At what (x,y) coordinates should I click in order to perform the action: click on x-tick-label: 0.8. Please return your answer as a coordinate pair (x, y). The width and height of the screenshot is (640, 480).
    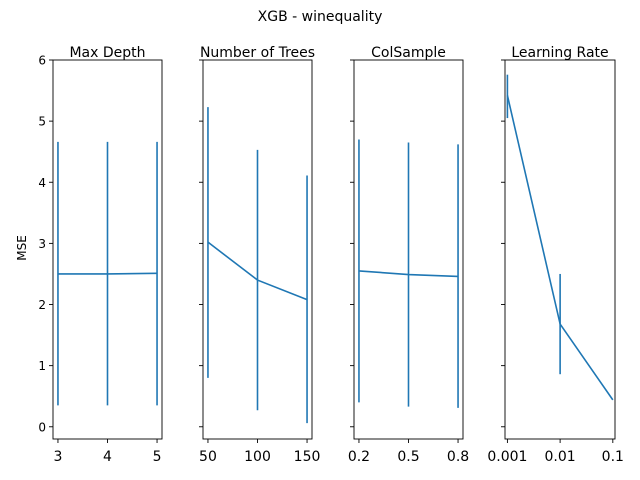
    Looking at the image, I should click on (458, 457).